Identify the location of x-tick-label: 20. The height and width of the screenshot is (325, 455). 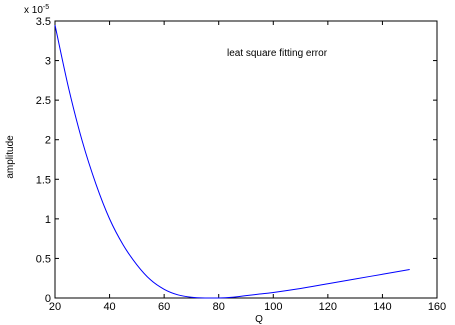
(55, 307).